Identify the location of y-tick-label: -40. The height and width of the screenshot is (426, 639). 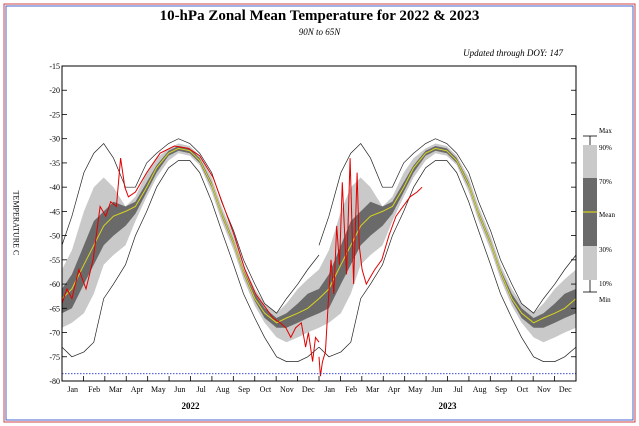
(54, 187).